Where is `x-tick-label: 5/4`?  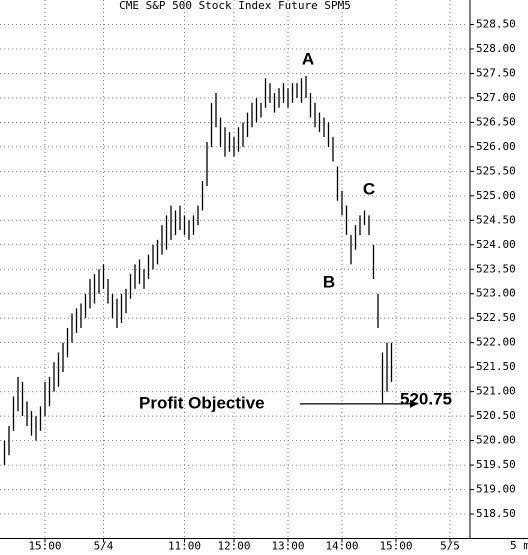
x-tick-label: 5/4 is located at coordinates (104, 546).